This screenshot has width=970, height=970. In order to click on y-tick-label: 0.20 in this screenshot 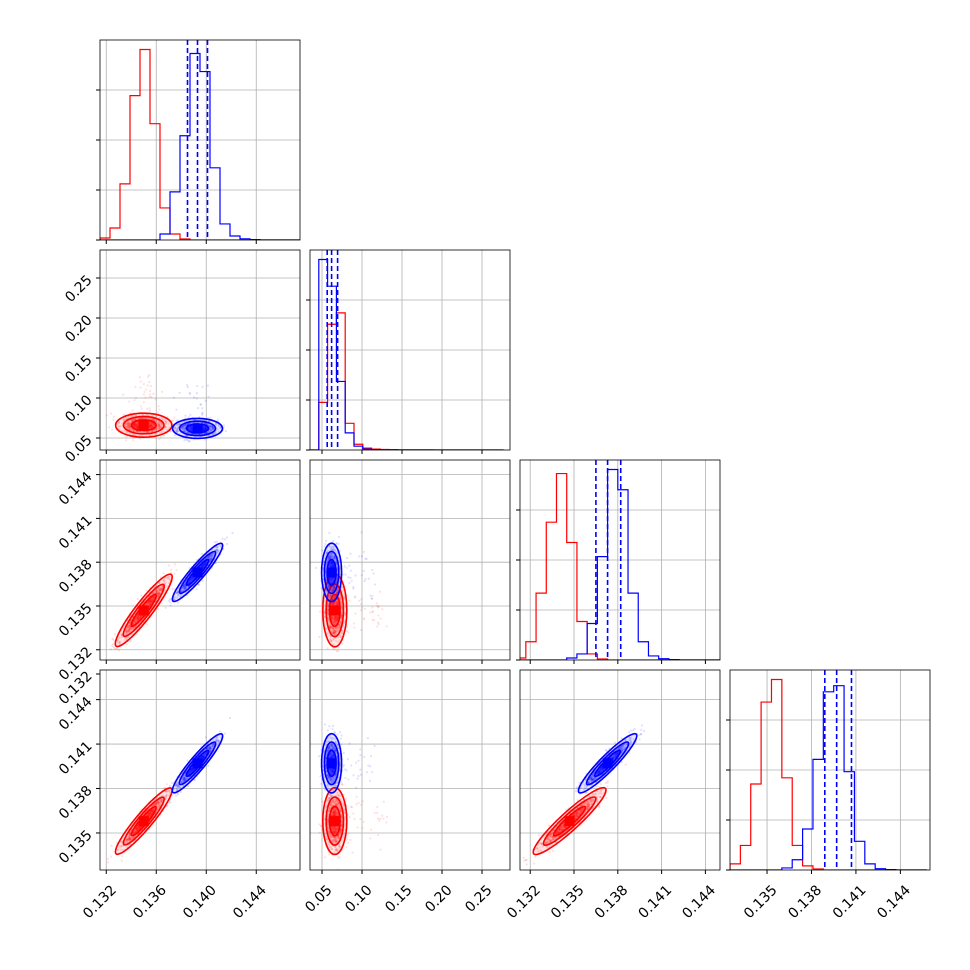, I will do `click(78, 328)`.